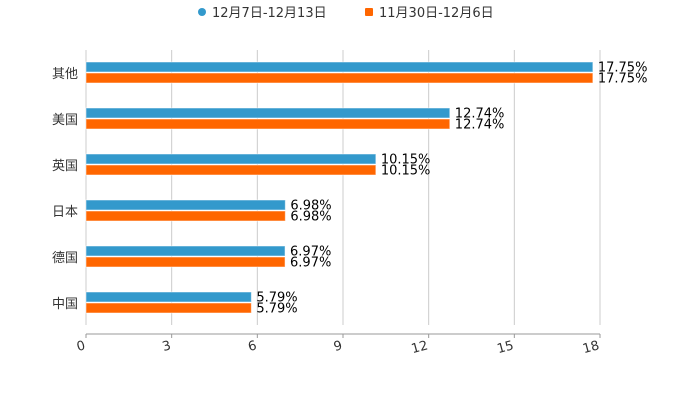 The width and height of the screenshot is (700, 400). I want to click on legend-label: 12月7日-12月13日, so click(269, 13).